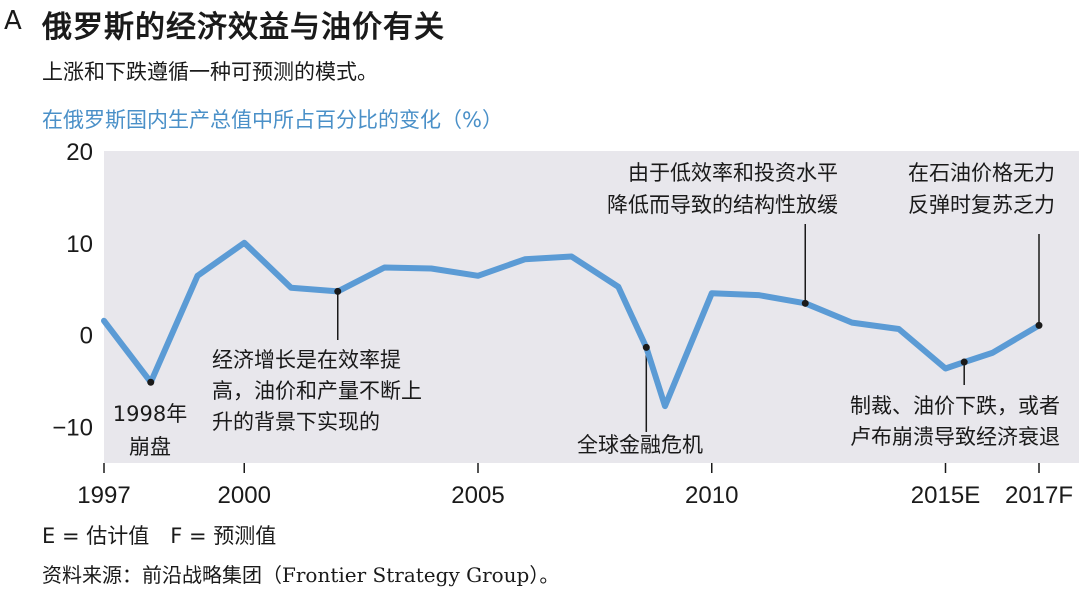  I want to click on annotation-text: 1998年, so click(150, 414).